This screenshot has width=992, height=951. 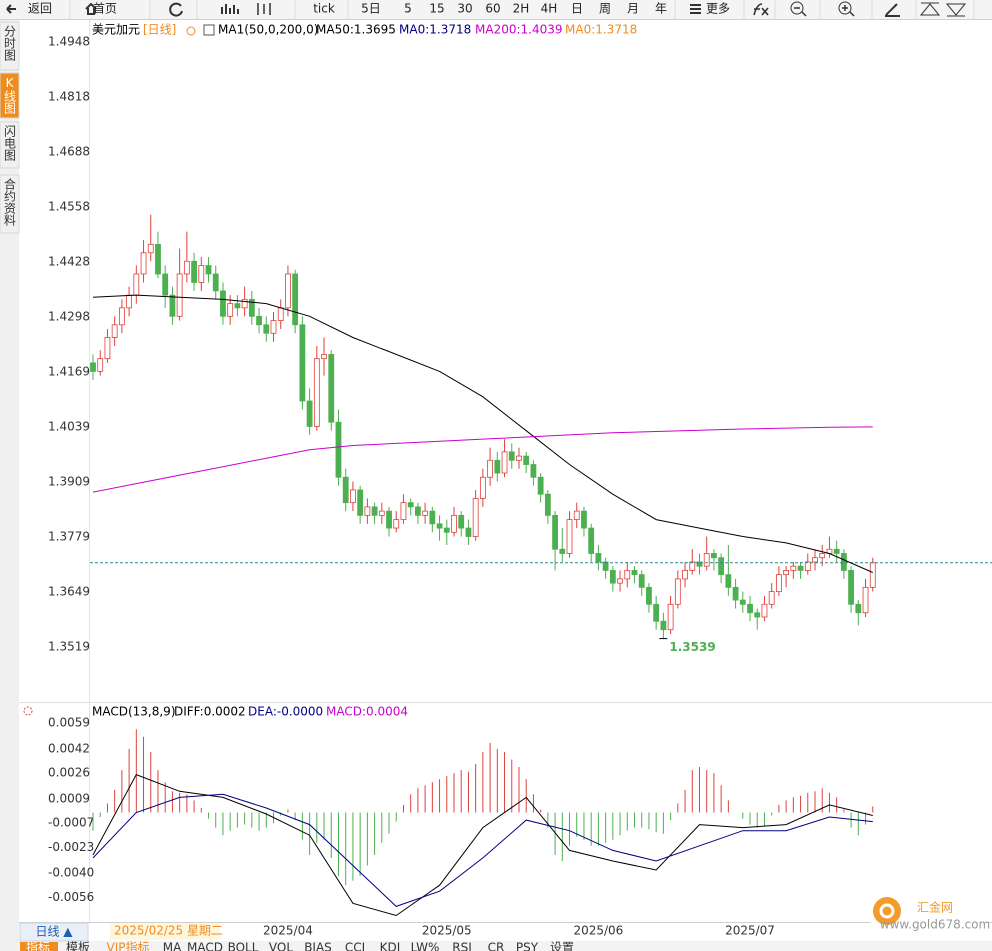 What do you see at coordinates (243, 946) in the screenshot?
I see `indicator-tab: BOLL` at bounding box center [243, 946].